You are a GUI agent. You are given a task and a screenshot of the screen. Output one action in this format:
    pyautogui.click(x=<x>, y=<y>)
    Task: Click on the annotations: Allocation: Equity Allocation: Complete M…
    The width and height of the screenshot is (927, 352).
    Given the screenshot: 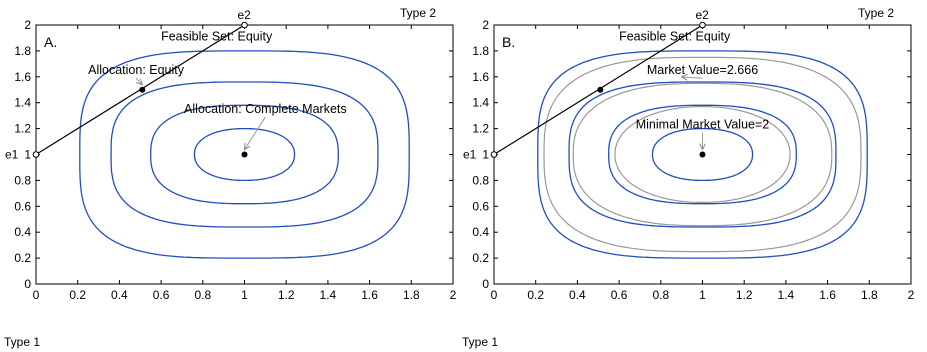 What is the action you would take?
    pyautogui.click(x=217, y=106)
    